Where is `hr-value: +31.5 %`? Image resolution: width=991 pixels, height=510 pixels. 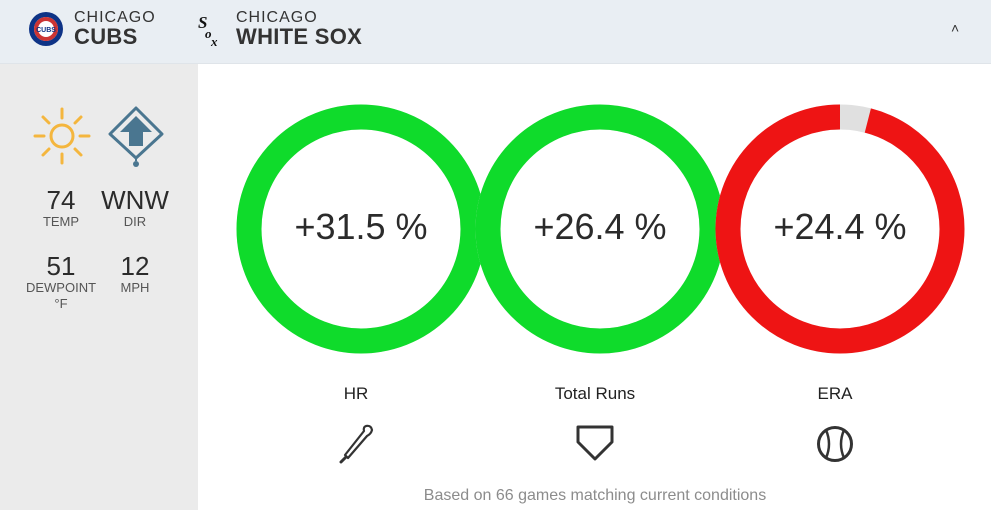
hr-value: +31.5 % is located at coordinates (361, 226).